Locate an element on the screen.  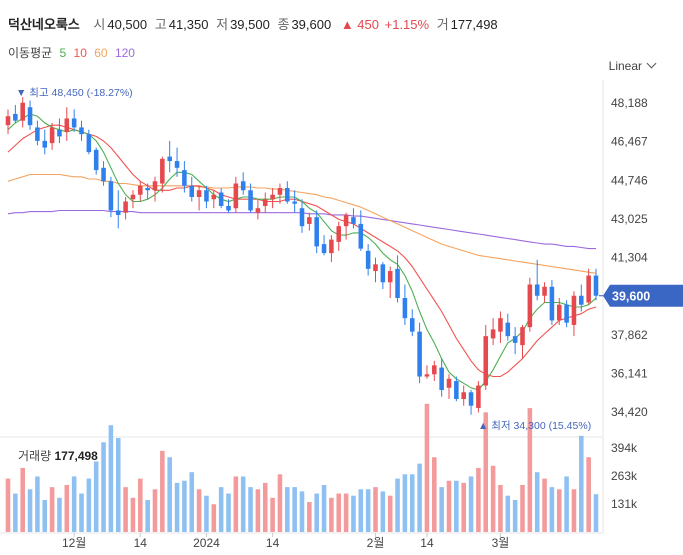
low-label: 저 is located at coordinates (222, 24).